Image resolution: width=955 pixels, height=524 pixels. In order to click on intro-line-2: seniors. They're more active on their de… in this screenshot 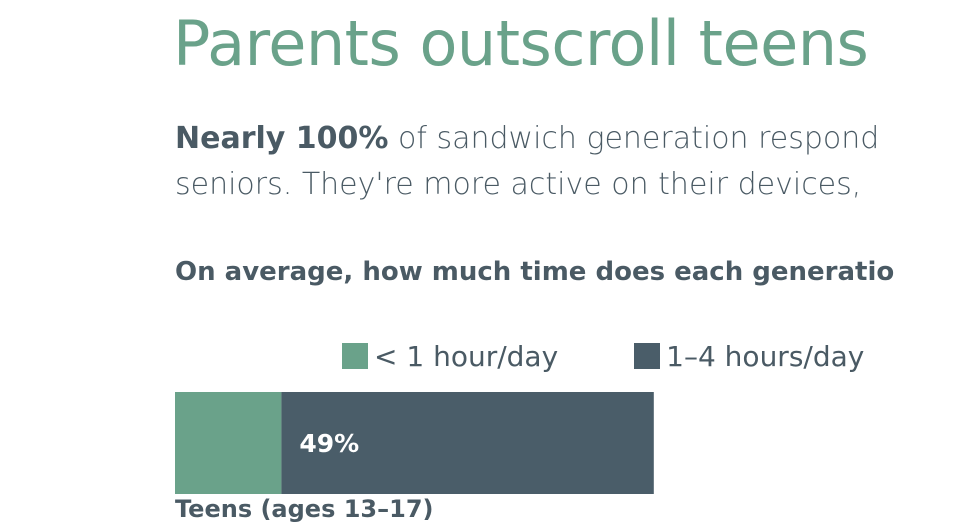, I will do `click(518, 184)`.